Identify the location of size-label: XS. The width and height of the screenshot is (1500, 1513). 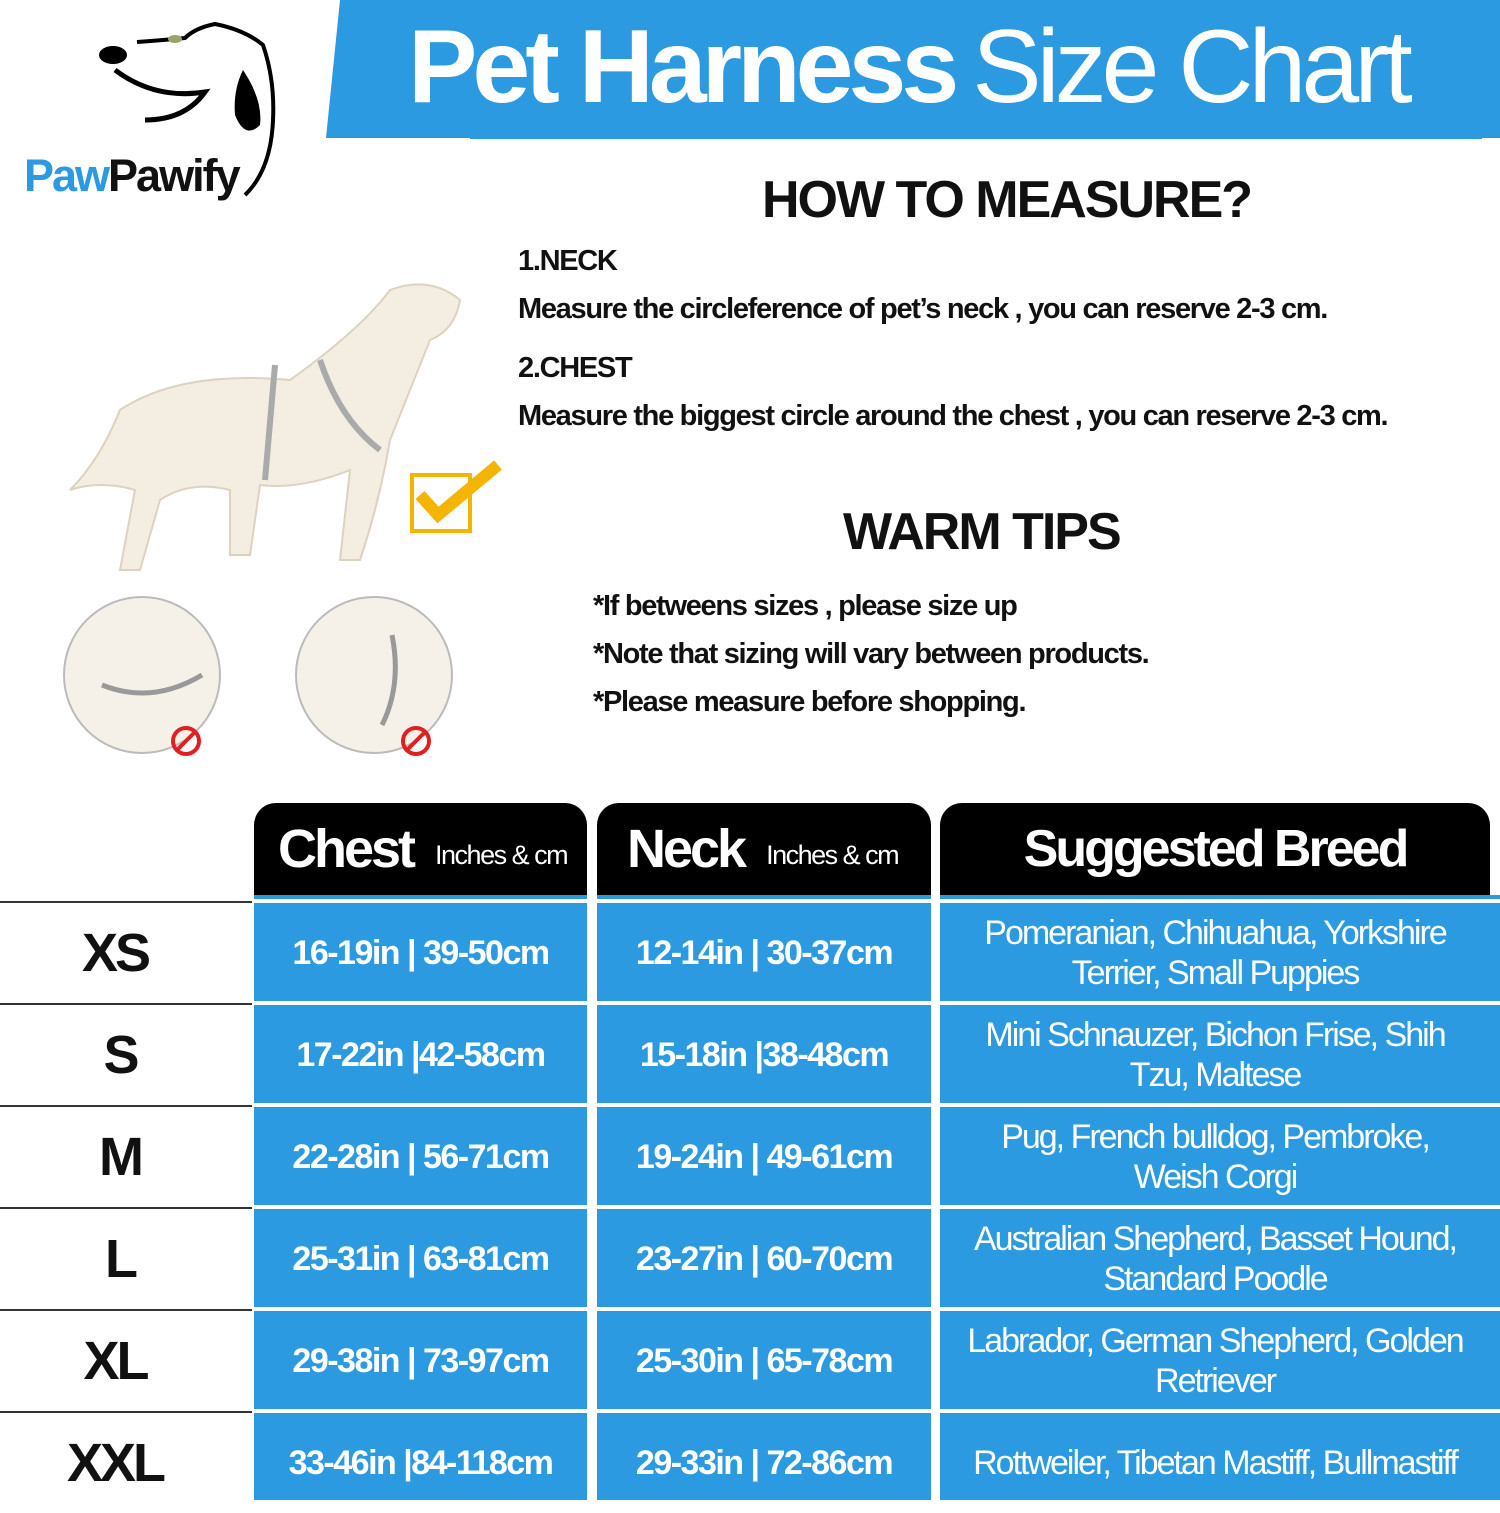
(116, 953).